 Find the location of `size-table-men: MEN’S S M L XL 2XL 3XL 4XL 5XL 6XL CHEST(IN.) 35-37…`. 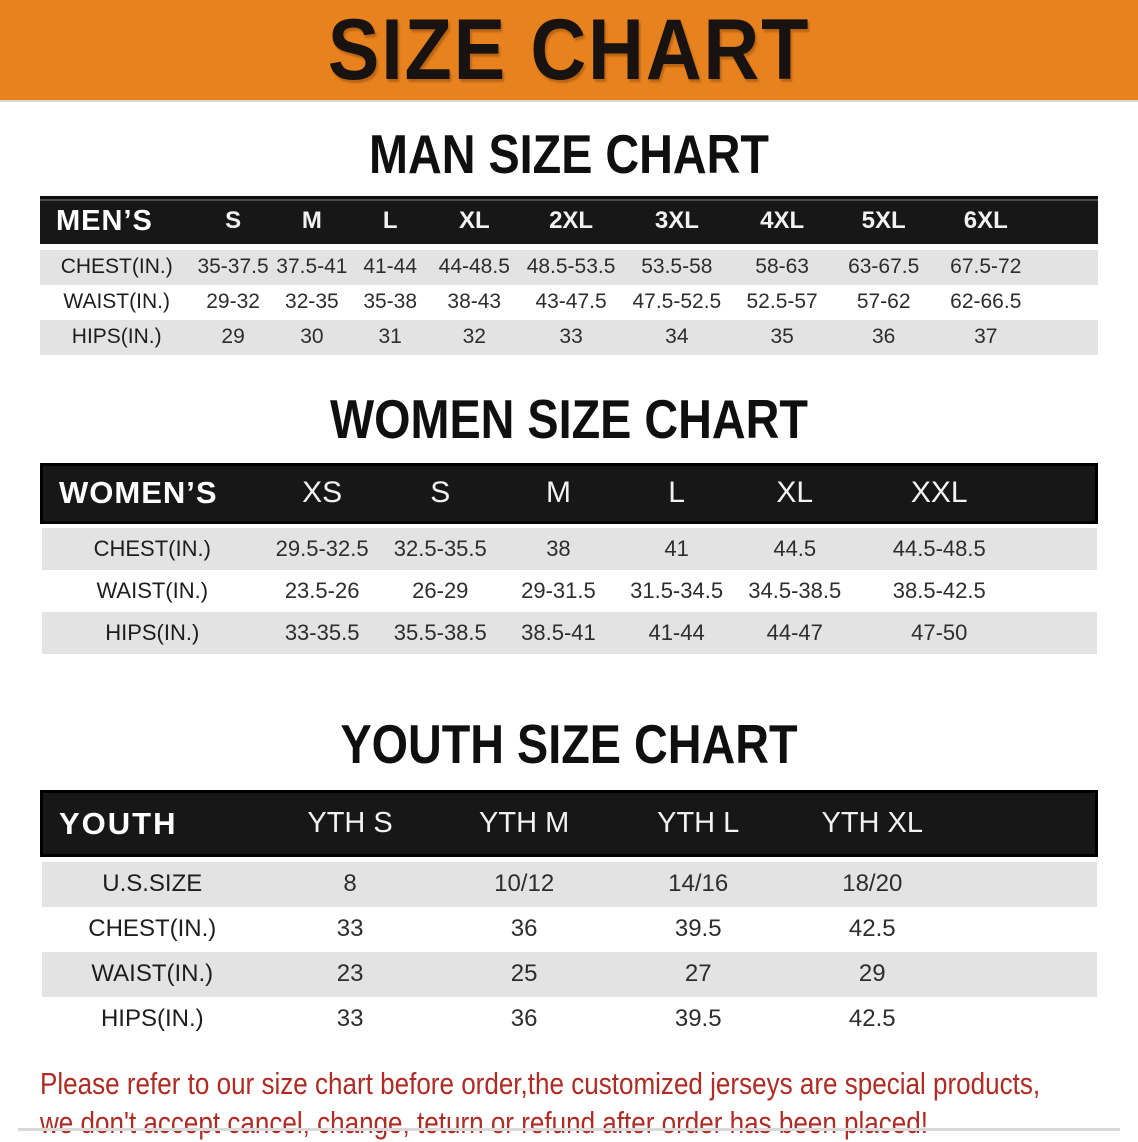

size-table-men: MEN’S S M L XL 2XL 3XL 4XL 5XL 6XL CHEST(IN.) 35-37… is located at coordinates (569, 275).